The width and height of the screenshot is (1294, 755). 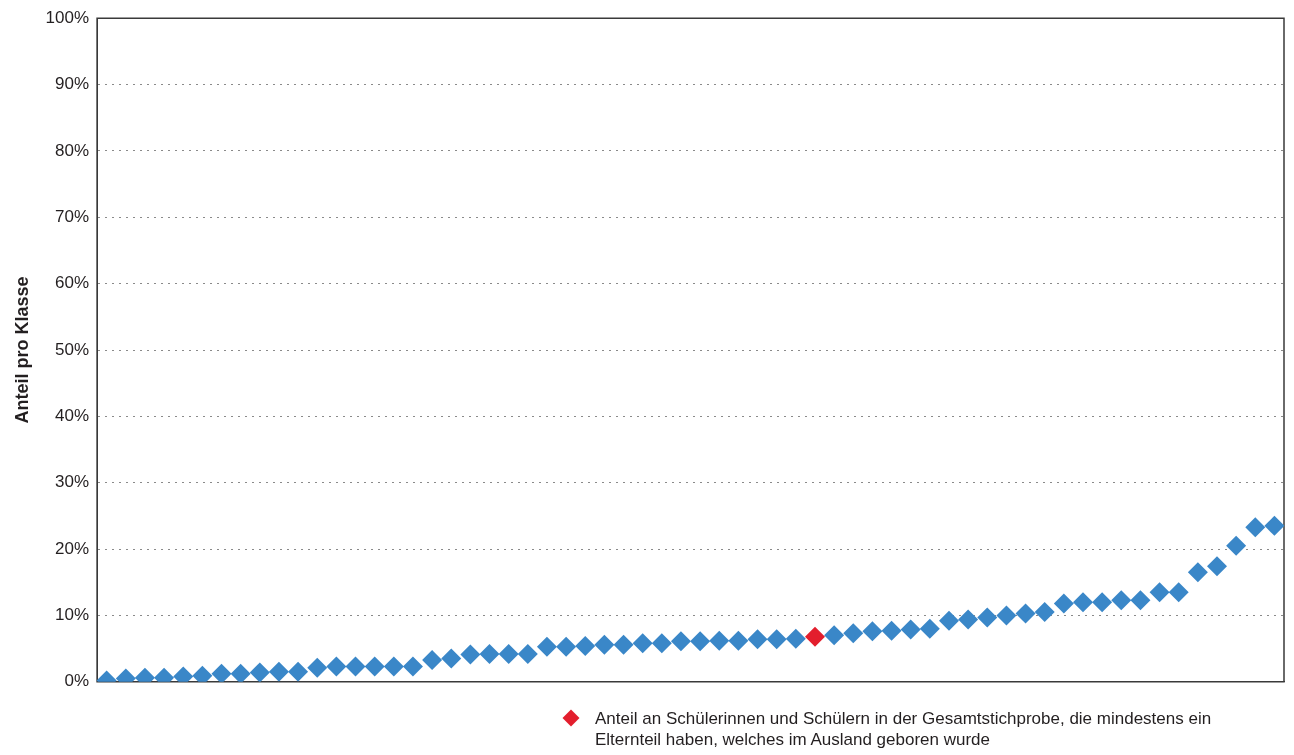 What do you see at coordinates (72, 84) in the screenshot?
I see `y-tick-label: 90%` at bounding box center [72, 84].